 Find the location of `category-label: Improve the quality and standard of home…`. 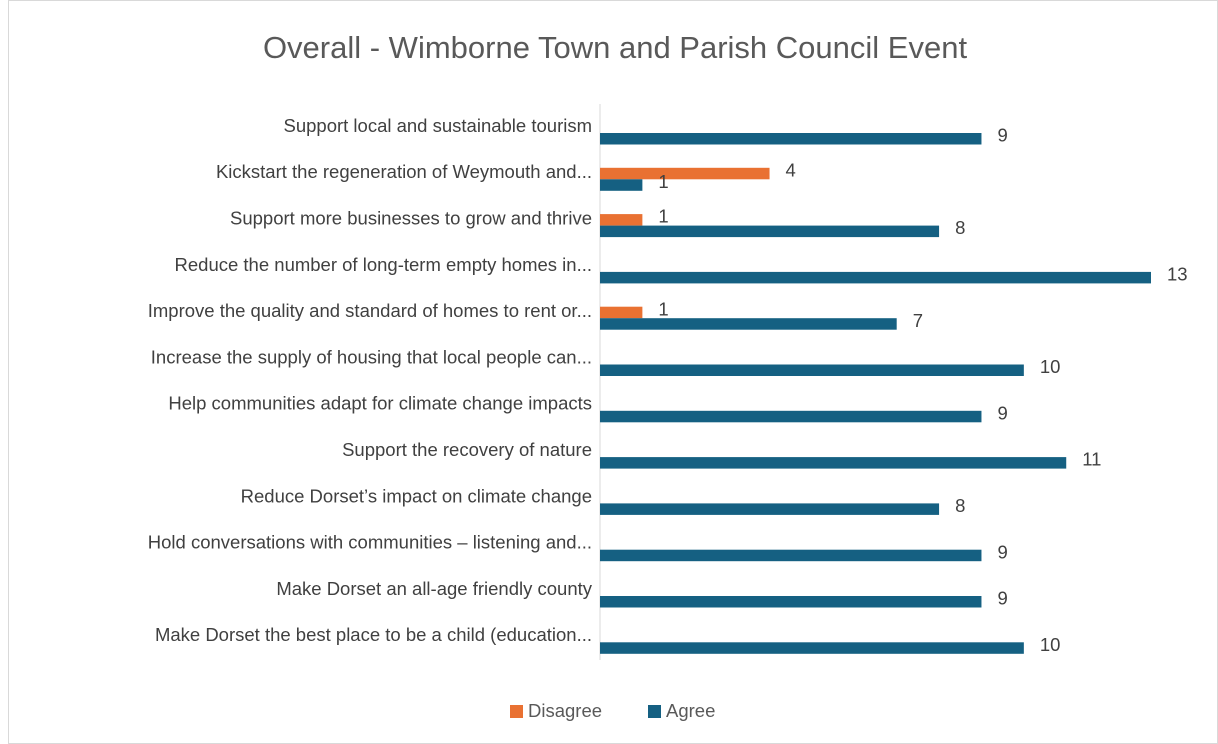

category-label: Improve the quality and standard of home… is located at coordinates (370, 310).